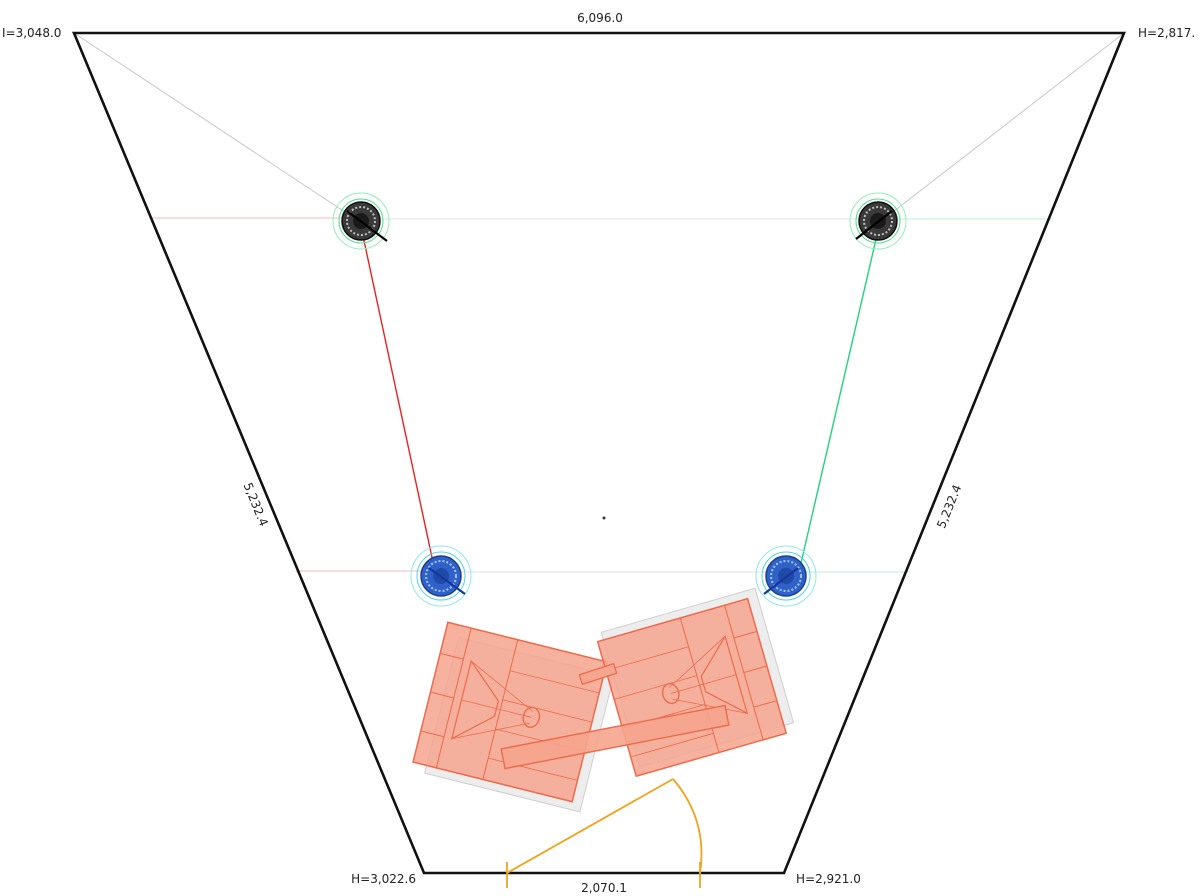  I want to click on speaker-rear-right, so click(786, 576).